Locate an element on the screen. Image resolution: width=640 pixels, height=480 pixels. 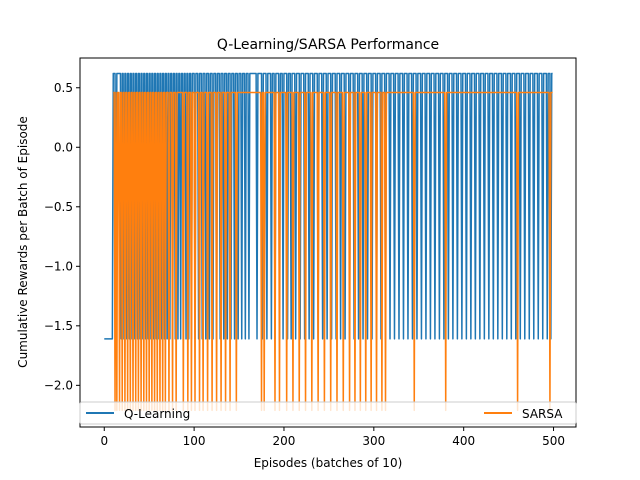
y-tick-label: 0.0 is located at coordinates (63, 147).